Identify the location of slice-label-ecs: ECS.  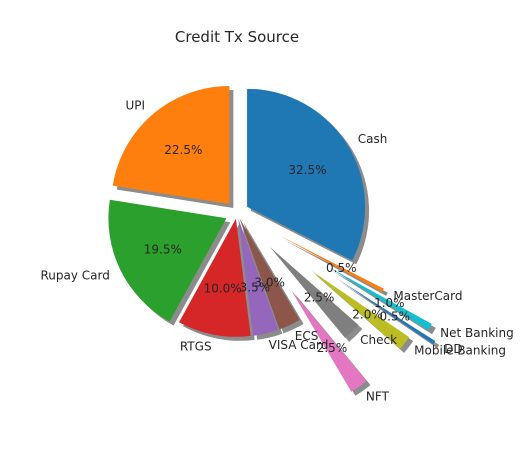
(307, 336).